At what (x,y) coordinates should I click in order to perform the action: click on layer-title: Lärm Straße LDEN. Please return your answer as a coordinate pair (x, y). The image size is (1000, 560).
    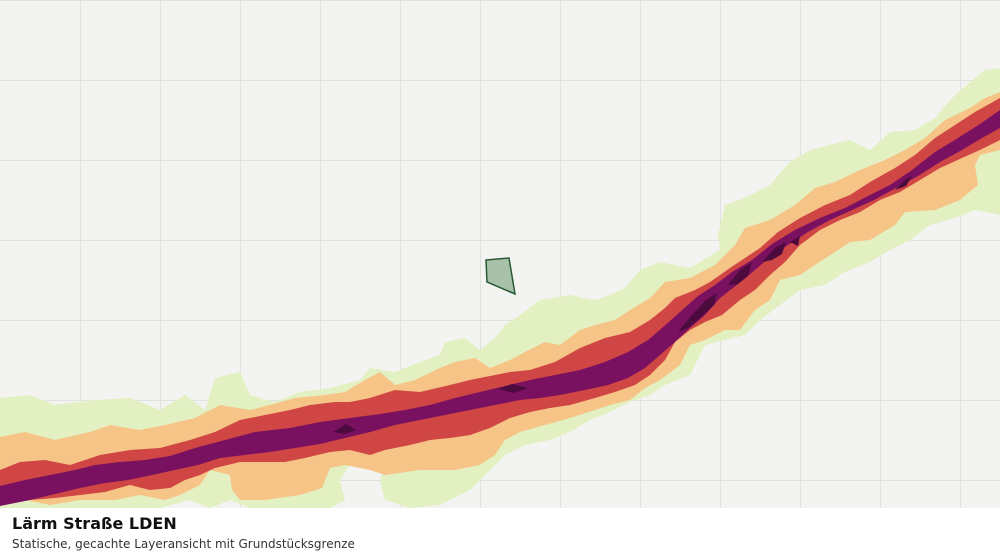
    Looking at the image, I should click on (94, 523).